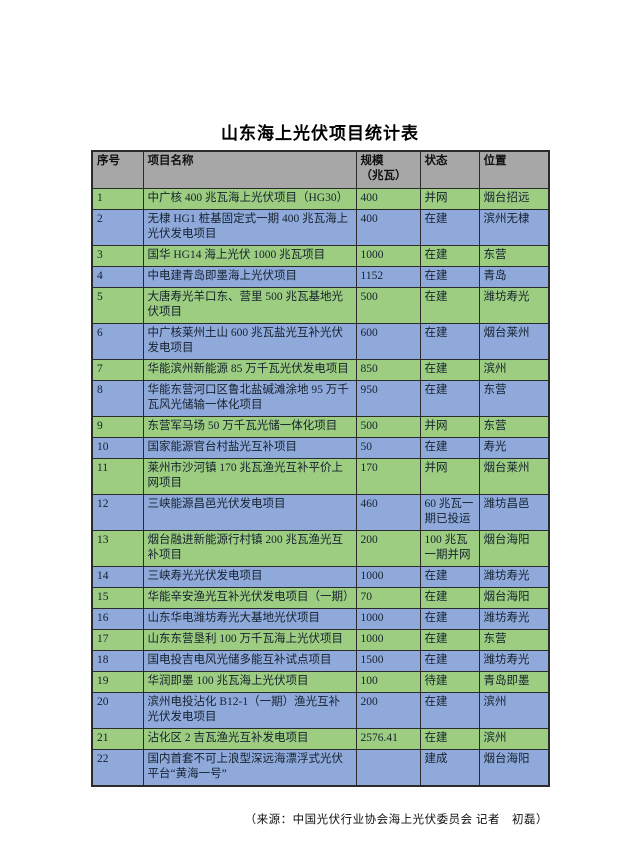  What do you see at coordinates (117, 398) in the screenshot?
I see `cell-no: 8` at bounding box center [117, 398].